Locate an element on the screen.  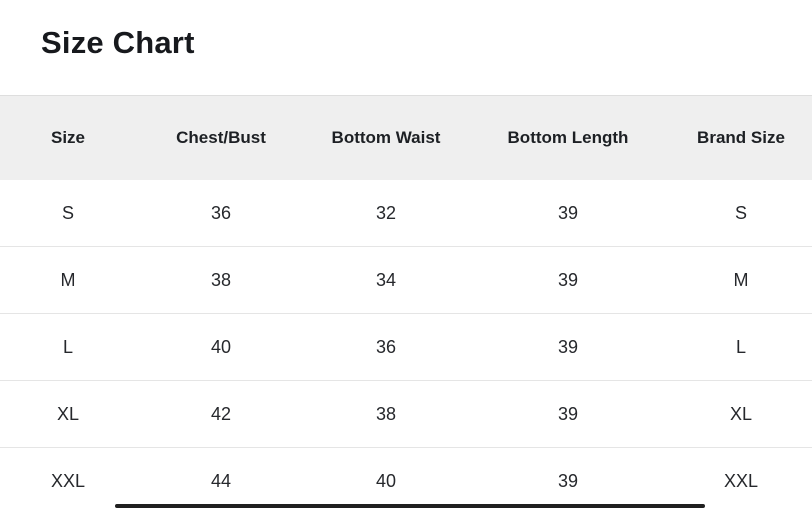
cell-brand-size: M is located at coordinates (741, 280).